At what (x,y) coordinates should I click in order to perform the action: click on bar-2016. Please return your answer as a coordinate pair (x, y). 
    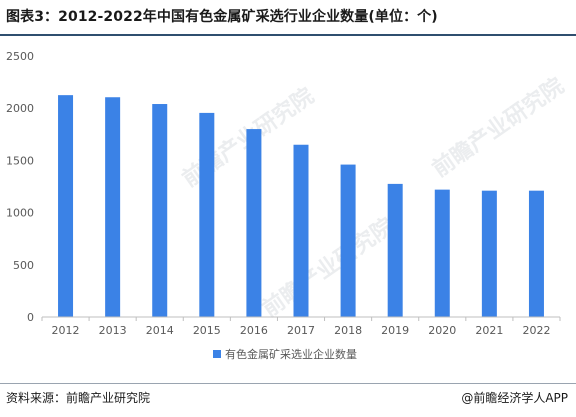
    Looking at the image, I should click on (254, 223).